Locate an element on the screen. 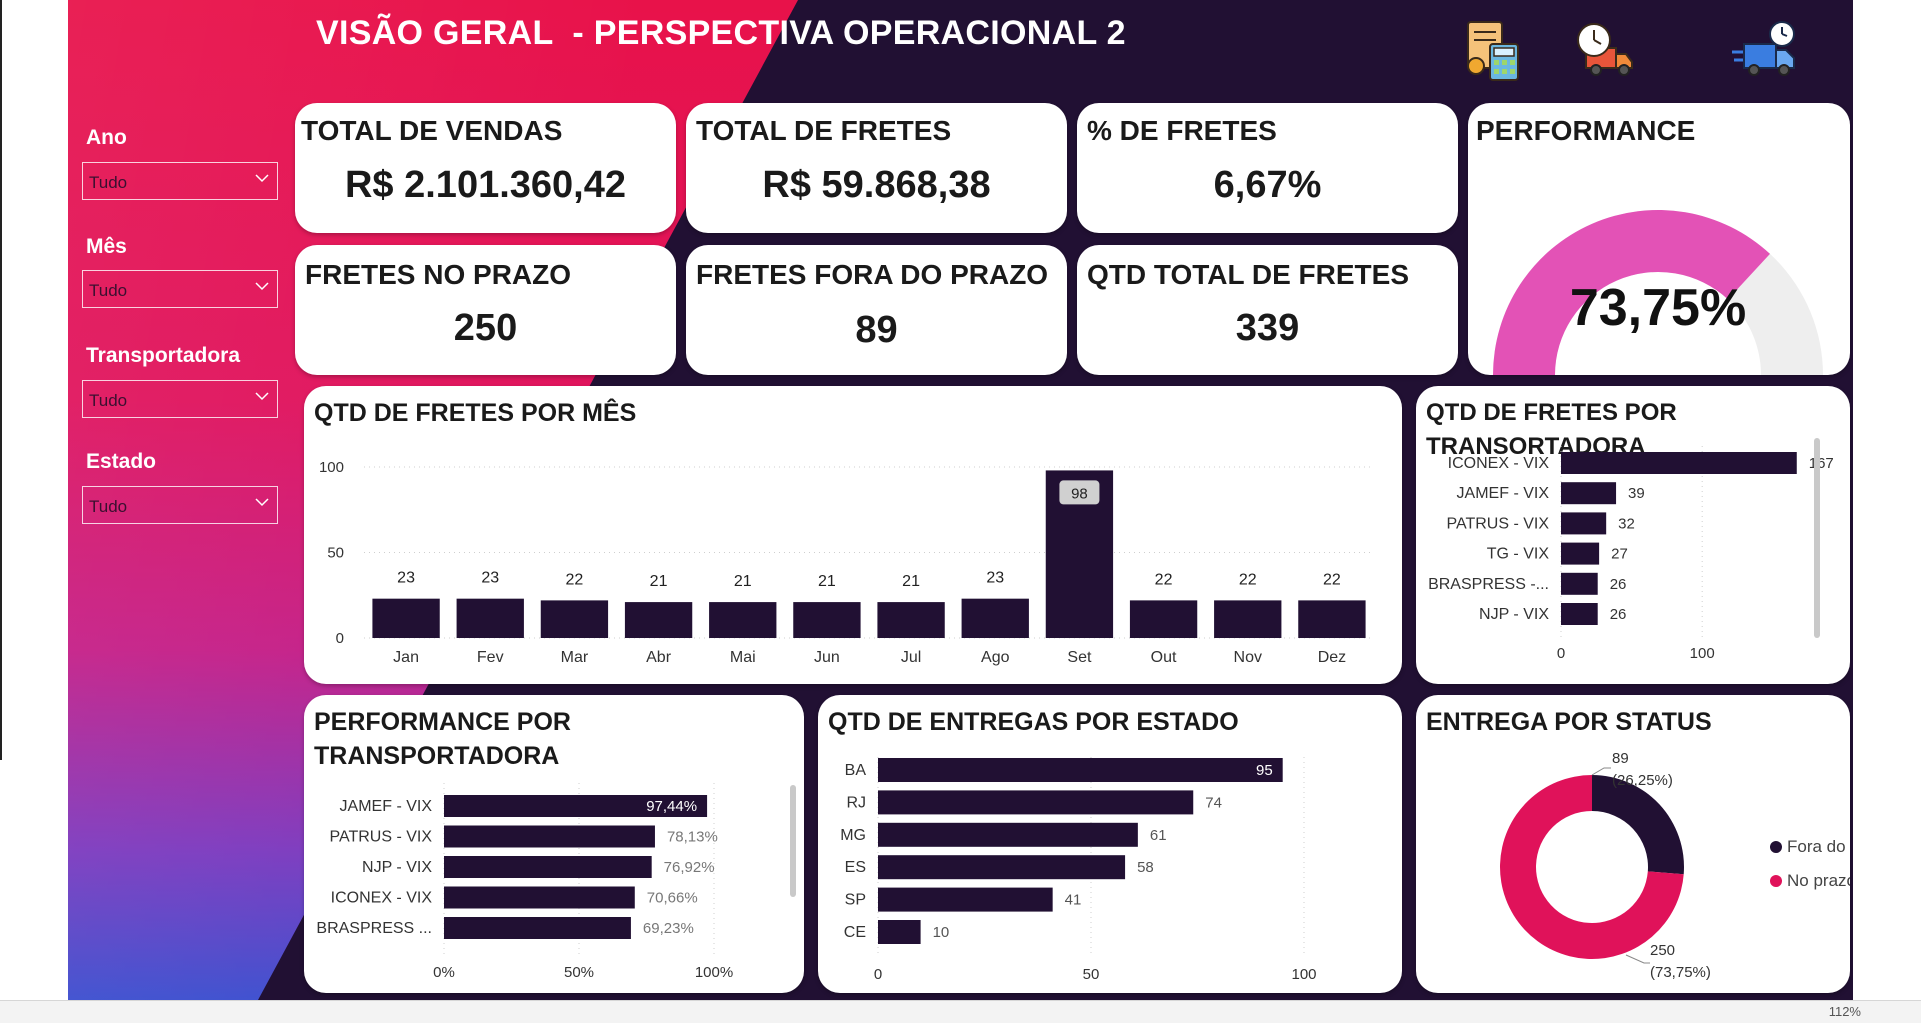 The width and height of the screenshot is (1921, 1023). category-label: CE is located at coordinates (855, 932).